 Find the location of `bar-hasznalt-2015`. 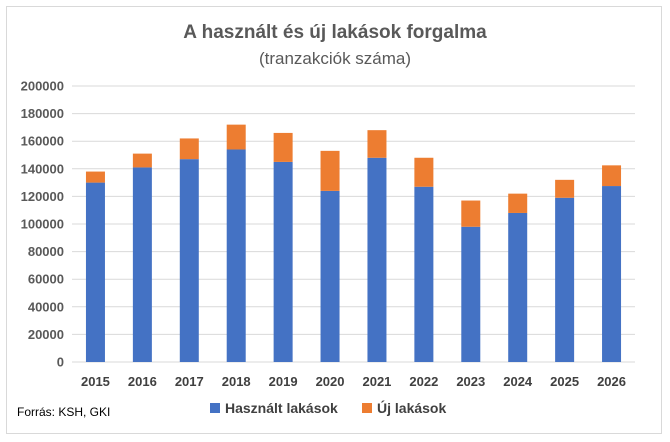

bar-hasznalt-2015 is located at coordinates (95, 272).